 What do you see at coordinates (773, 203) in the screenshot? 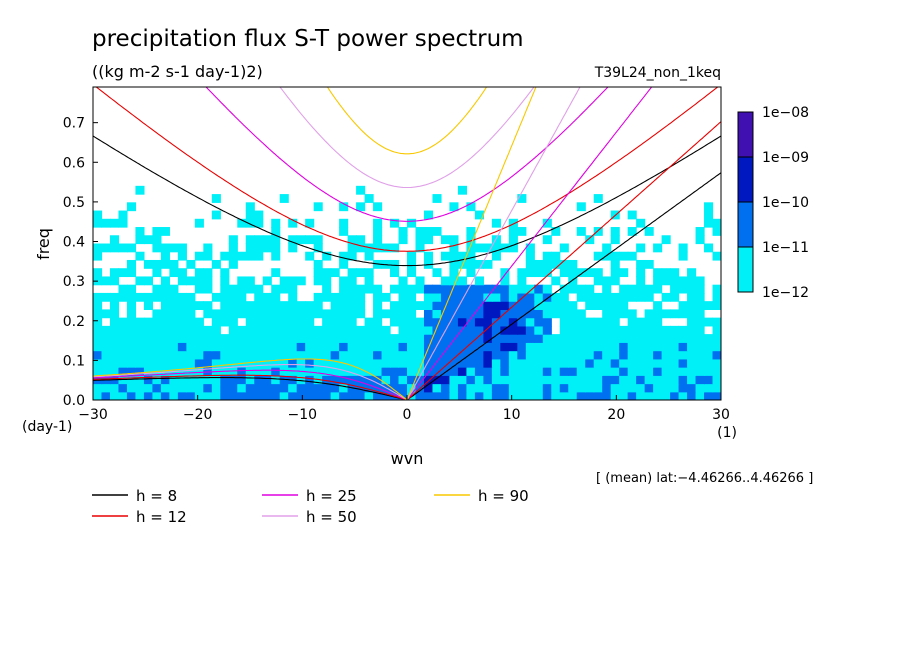
I see `colorbar: 1e−12 1e−11 1e−10 1e−09 1e−08` at bounding box center [773, 203].